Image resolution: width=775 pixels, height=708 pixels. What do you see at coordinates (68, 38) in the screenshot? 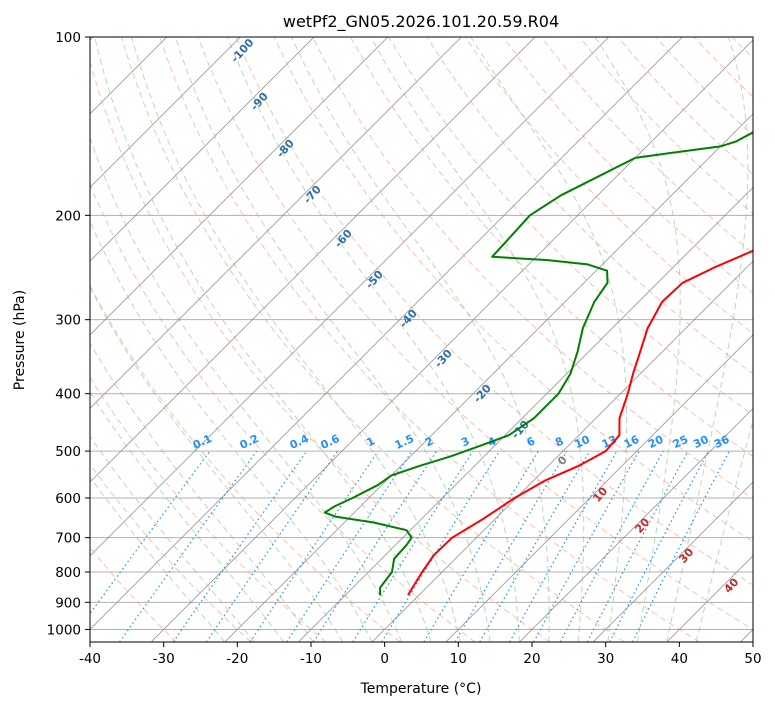
I see `y-tick-label: 100` at bounding box center [68, 38].